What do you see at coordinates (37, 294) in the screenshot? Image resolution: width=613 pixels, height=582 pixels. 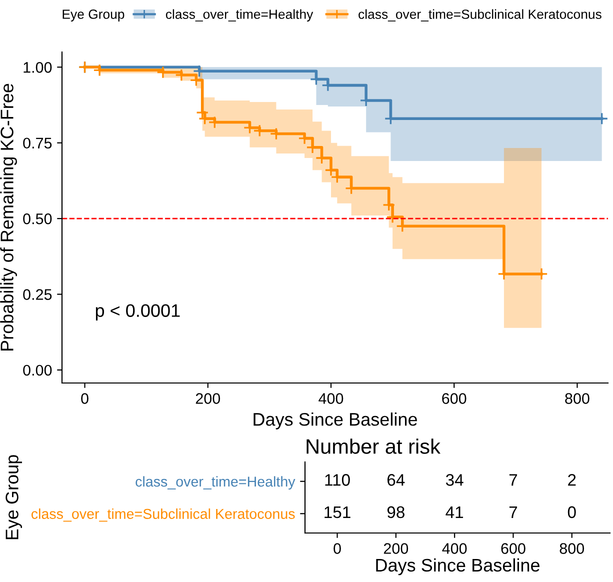 I see `y-tick-label: 0.25` at bounding box center [37, 294].